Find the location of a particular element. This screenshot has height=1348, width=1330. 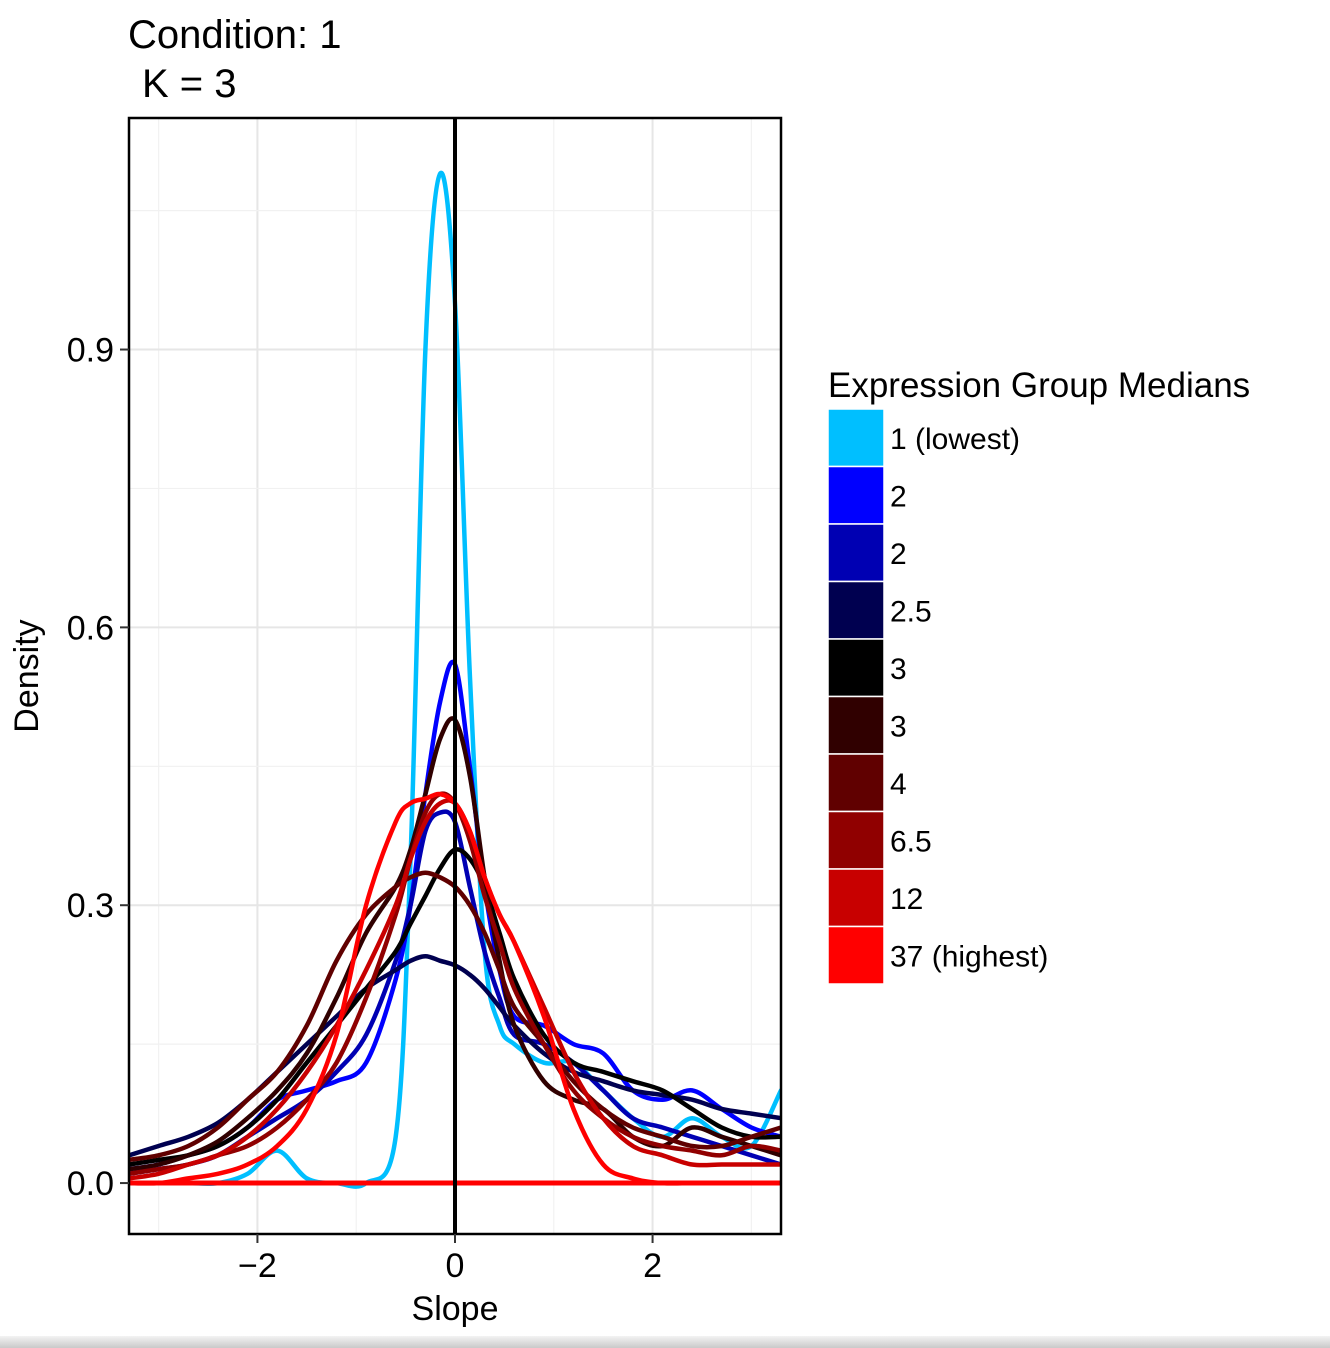

legend-label-7: 4 is located at coordinates (898, 784).